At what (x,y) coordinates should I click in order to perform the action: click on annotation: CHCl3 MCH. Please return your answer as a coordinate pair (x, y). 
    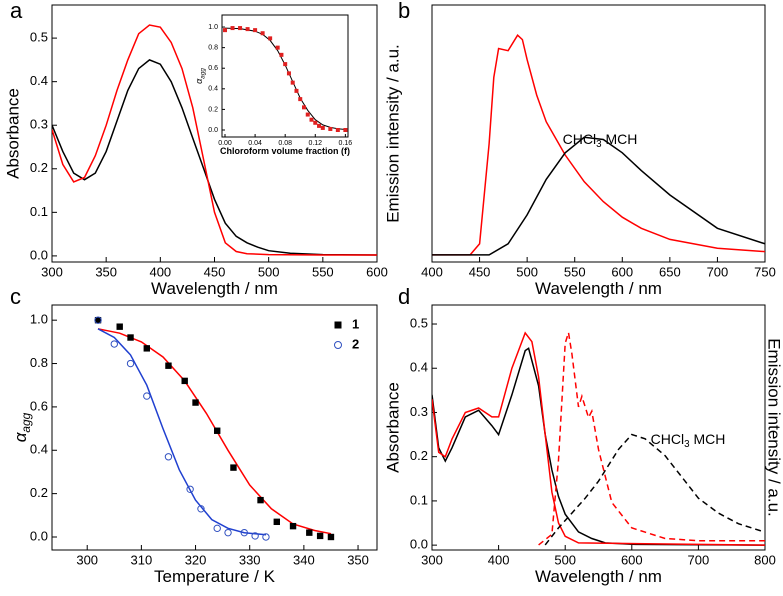
    Looking at the image, I should click on (688, 440).